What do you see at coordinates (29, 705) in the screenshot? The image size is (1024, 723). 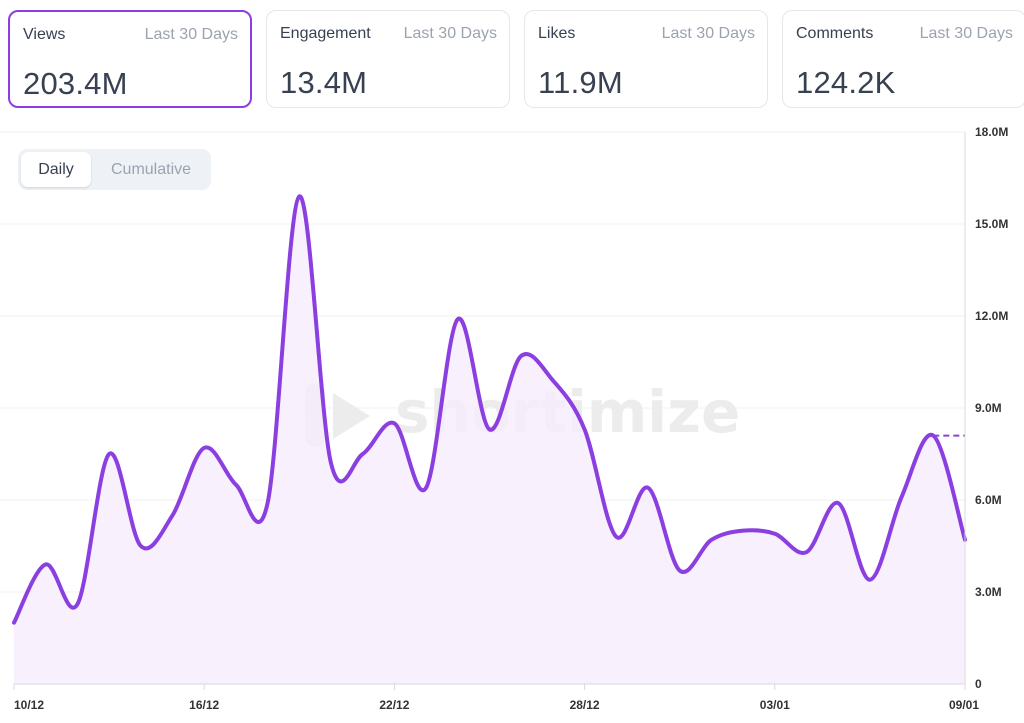 I see `x-tick-label: 10/12` at bounding box center [29, 705].